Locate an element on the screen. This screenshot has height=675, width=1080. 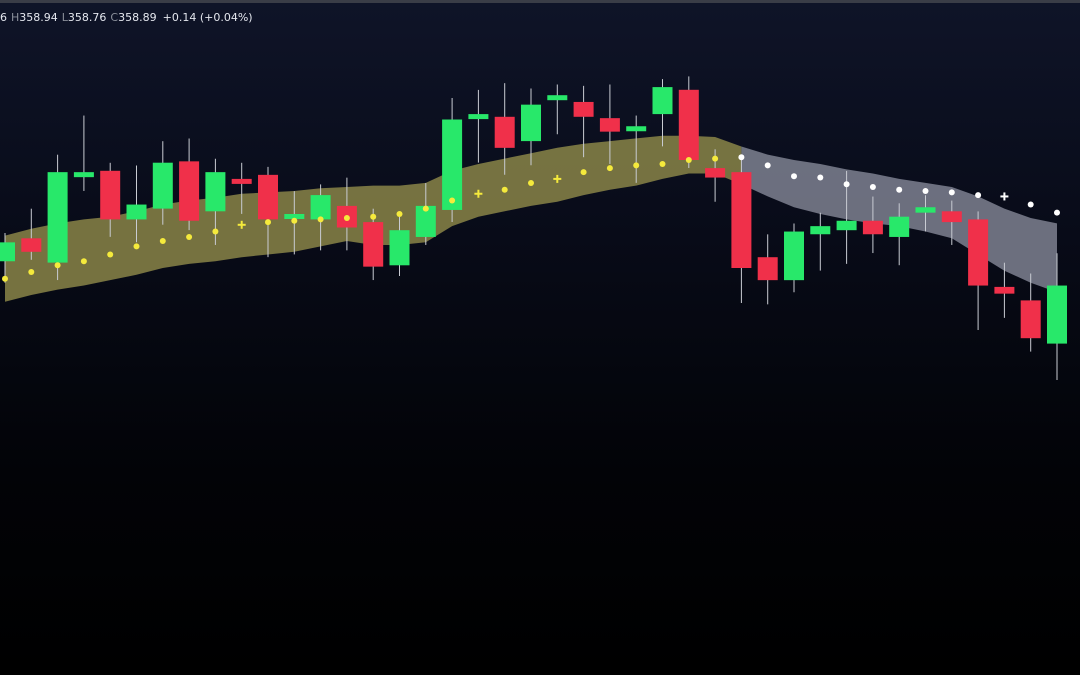
top-border is located at coordinates (540, 1).